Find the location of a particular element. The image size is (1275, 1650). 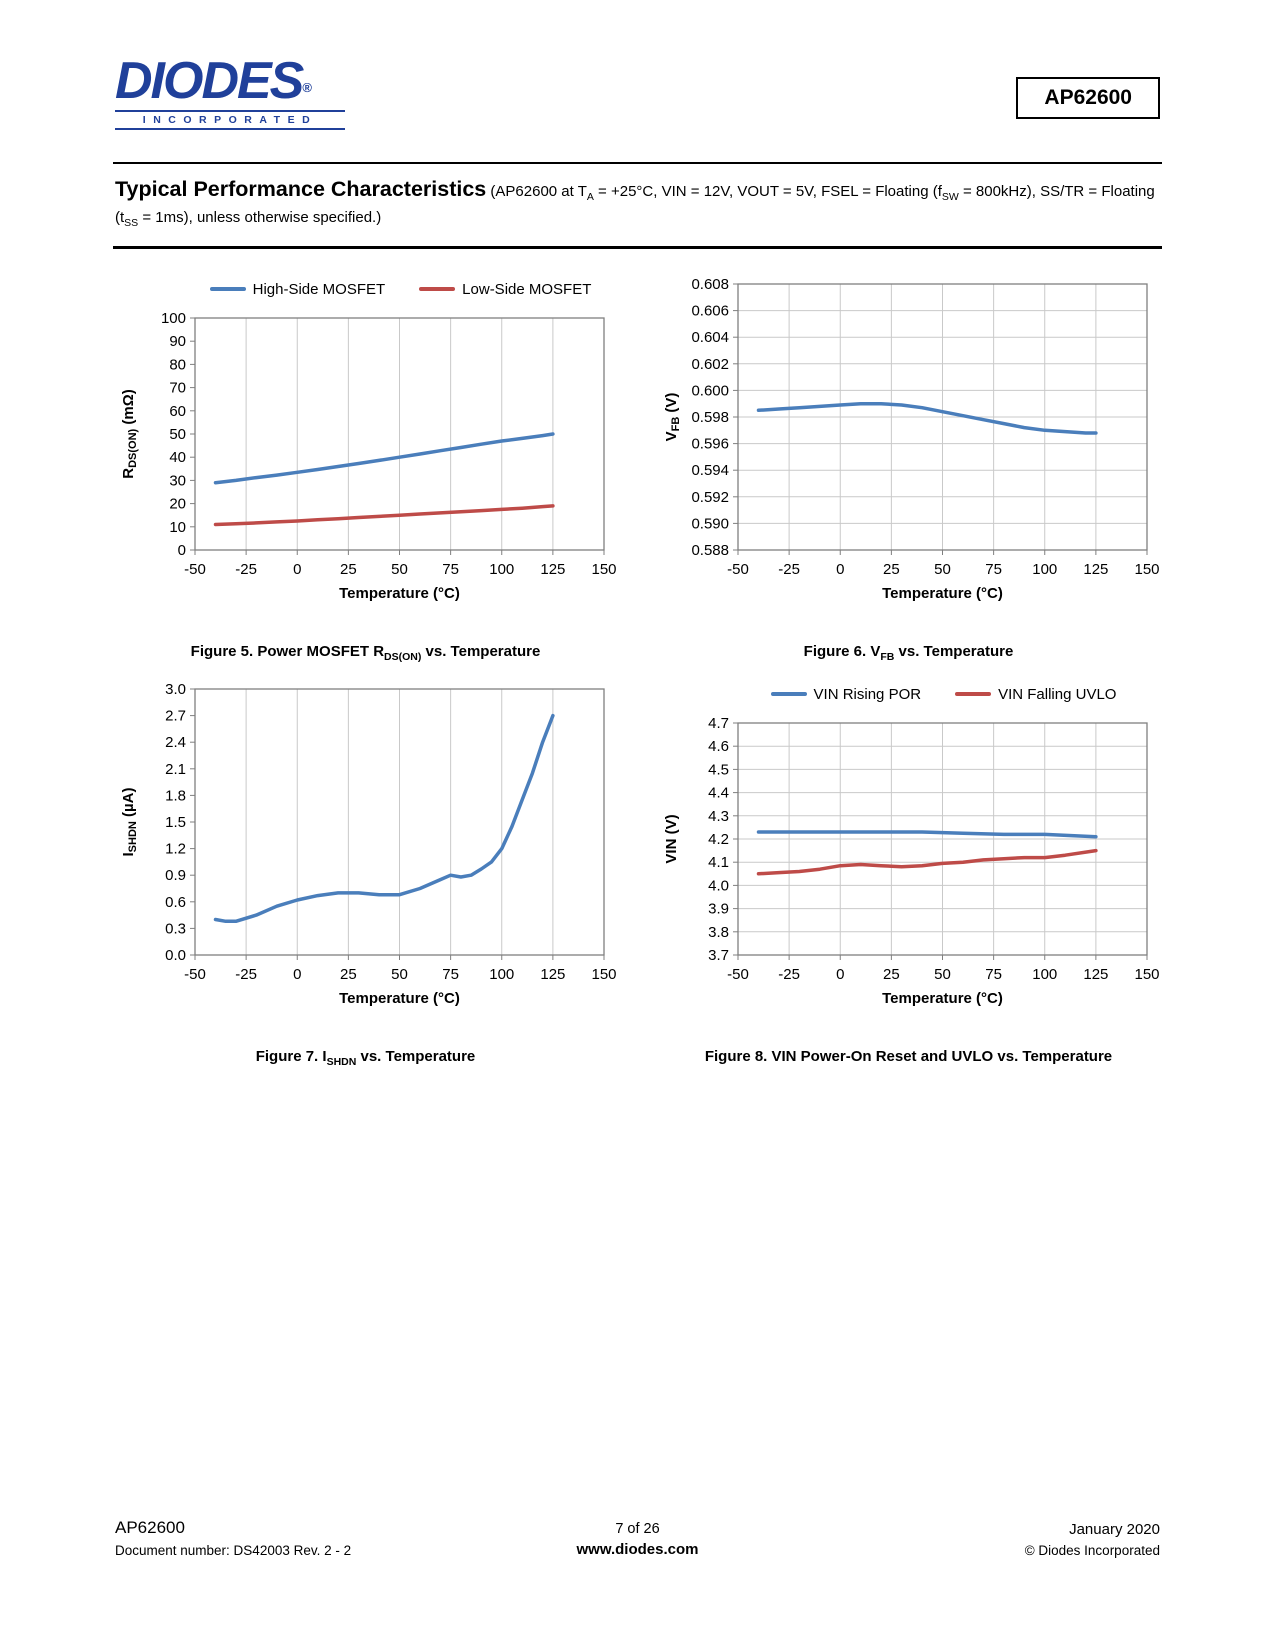

y-tick-label: 1.2 is located at coordinates (175, 849).